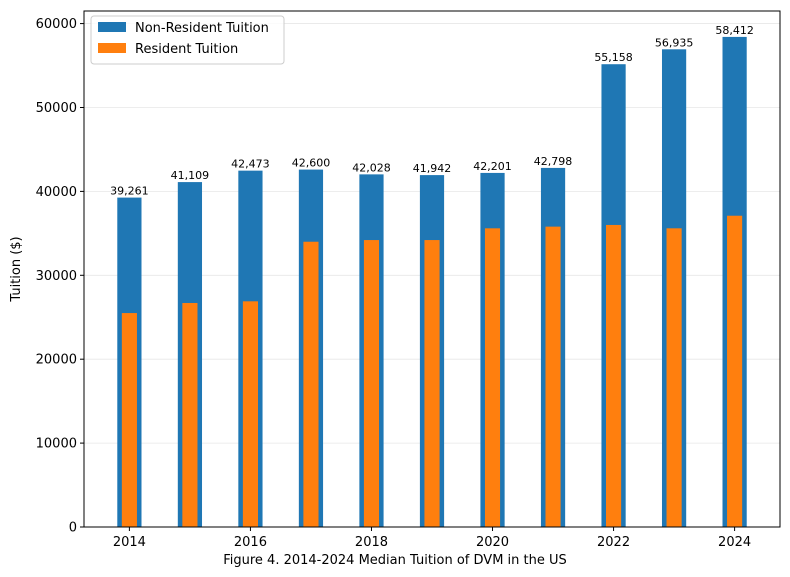 Image resolution: width=790 pixels, height=577 pixels. Describe the element at coordinates (371, 542) in the screenshot. I see `x-tick-label: 2018` at that location.